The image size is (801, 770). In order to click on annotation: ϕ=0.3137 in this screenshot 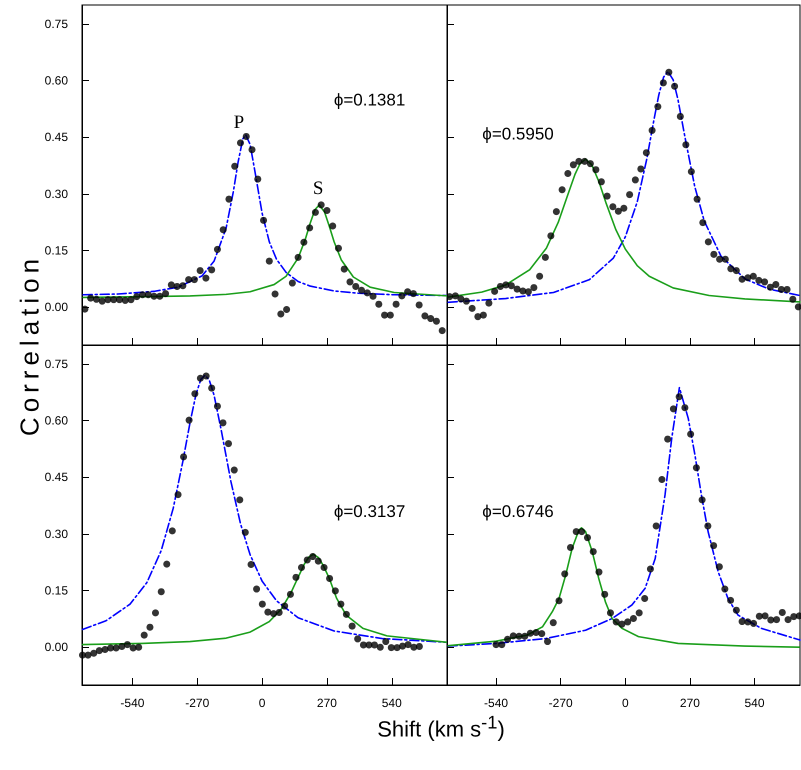, I will do `click(370, 512)`.